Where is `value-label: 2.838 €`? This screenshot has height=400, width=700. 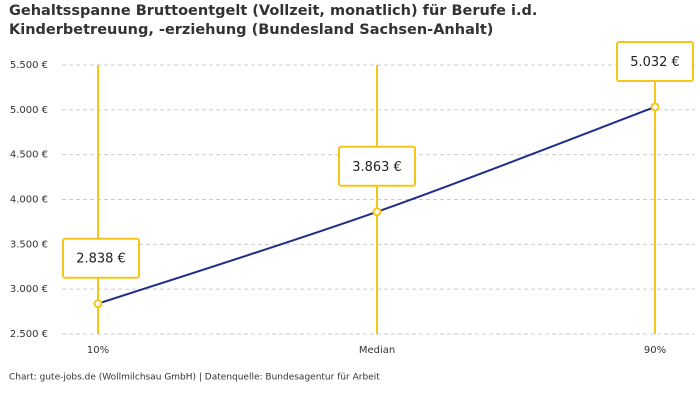 value-label: 2.838 € is located at coordinates (101, 259).